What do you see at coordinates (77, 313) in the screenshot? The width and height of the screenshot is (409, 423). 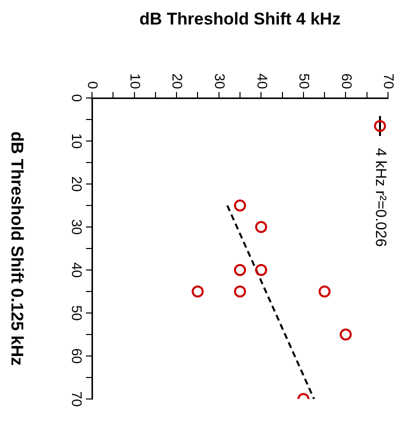 I see `y-tick-label: 50` at bounding box center [77, 313].